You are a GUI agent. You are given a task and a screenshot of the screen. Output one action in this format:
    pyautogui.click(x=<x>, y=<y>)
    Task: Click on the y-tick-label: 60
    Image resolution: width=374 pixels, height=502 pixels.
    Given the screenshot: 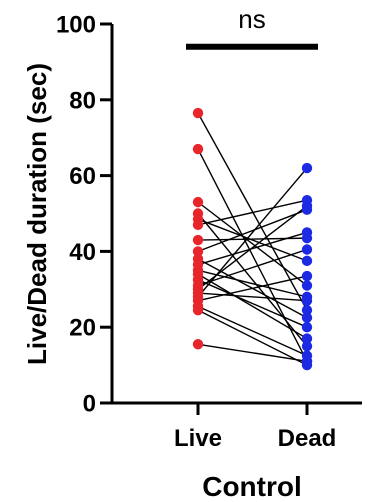 What is the action you would take?
    pyautogui.click(x=82, y=176)
    